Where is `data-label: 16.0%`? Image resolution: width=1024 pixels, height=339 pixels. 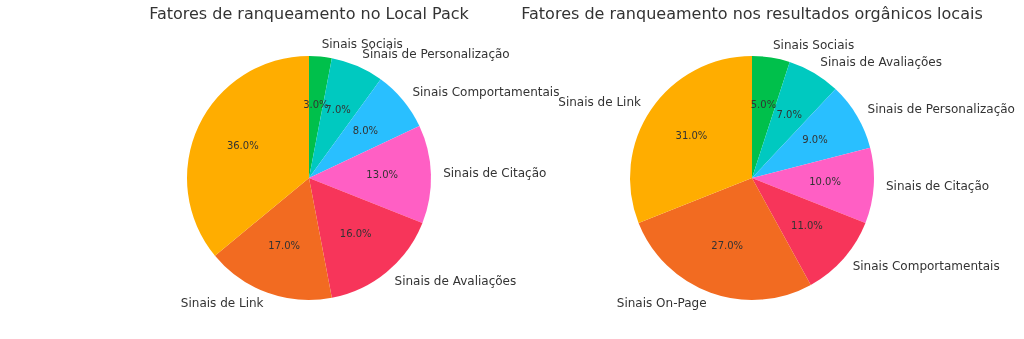
data-label: 16.0% is located at coordinates (355, 233).